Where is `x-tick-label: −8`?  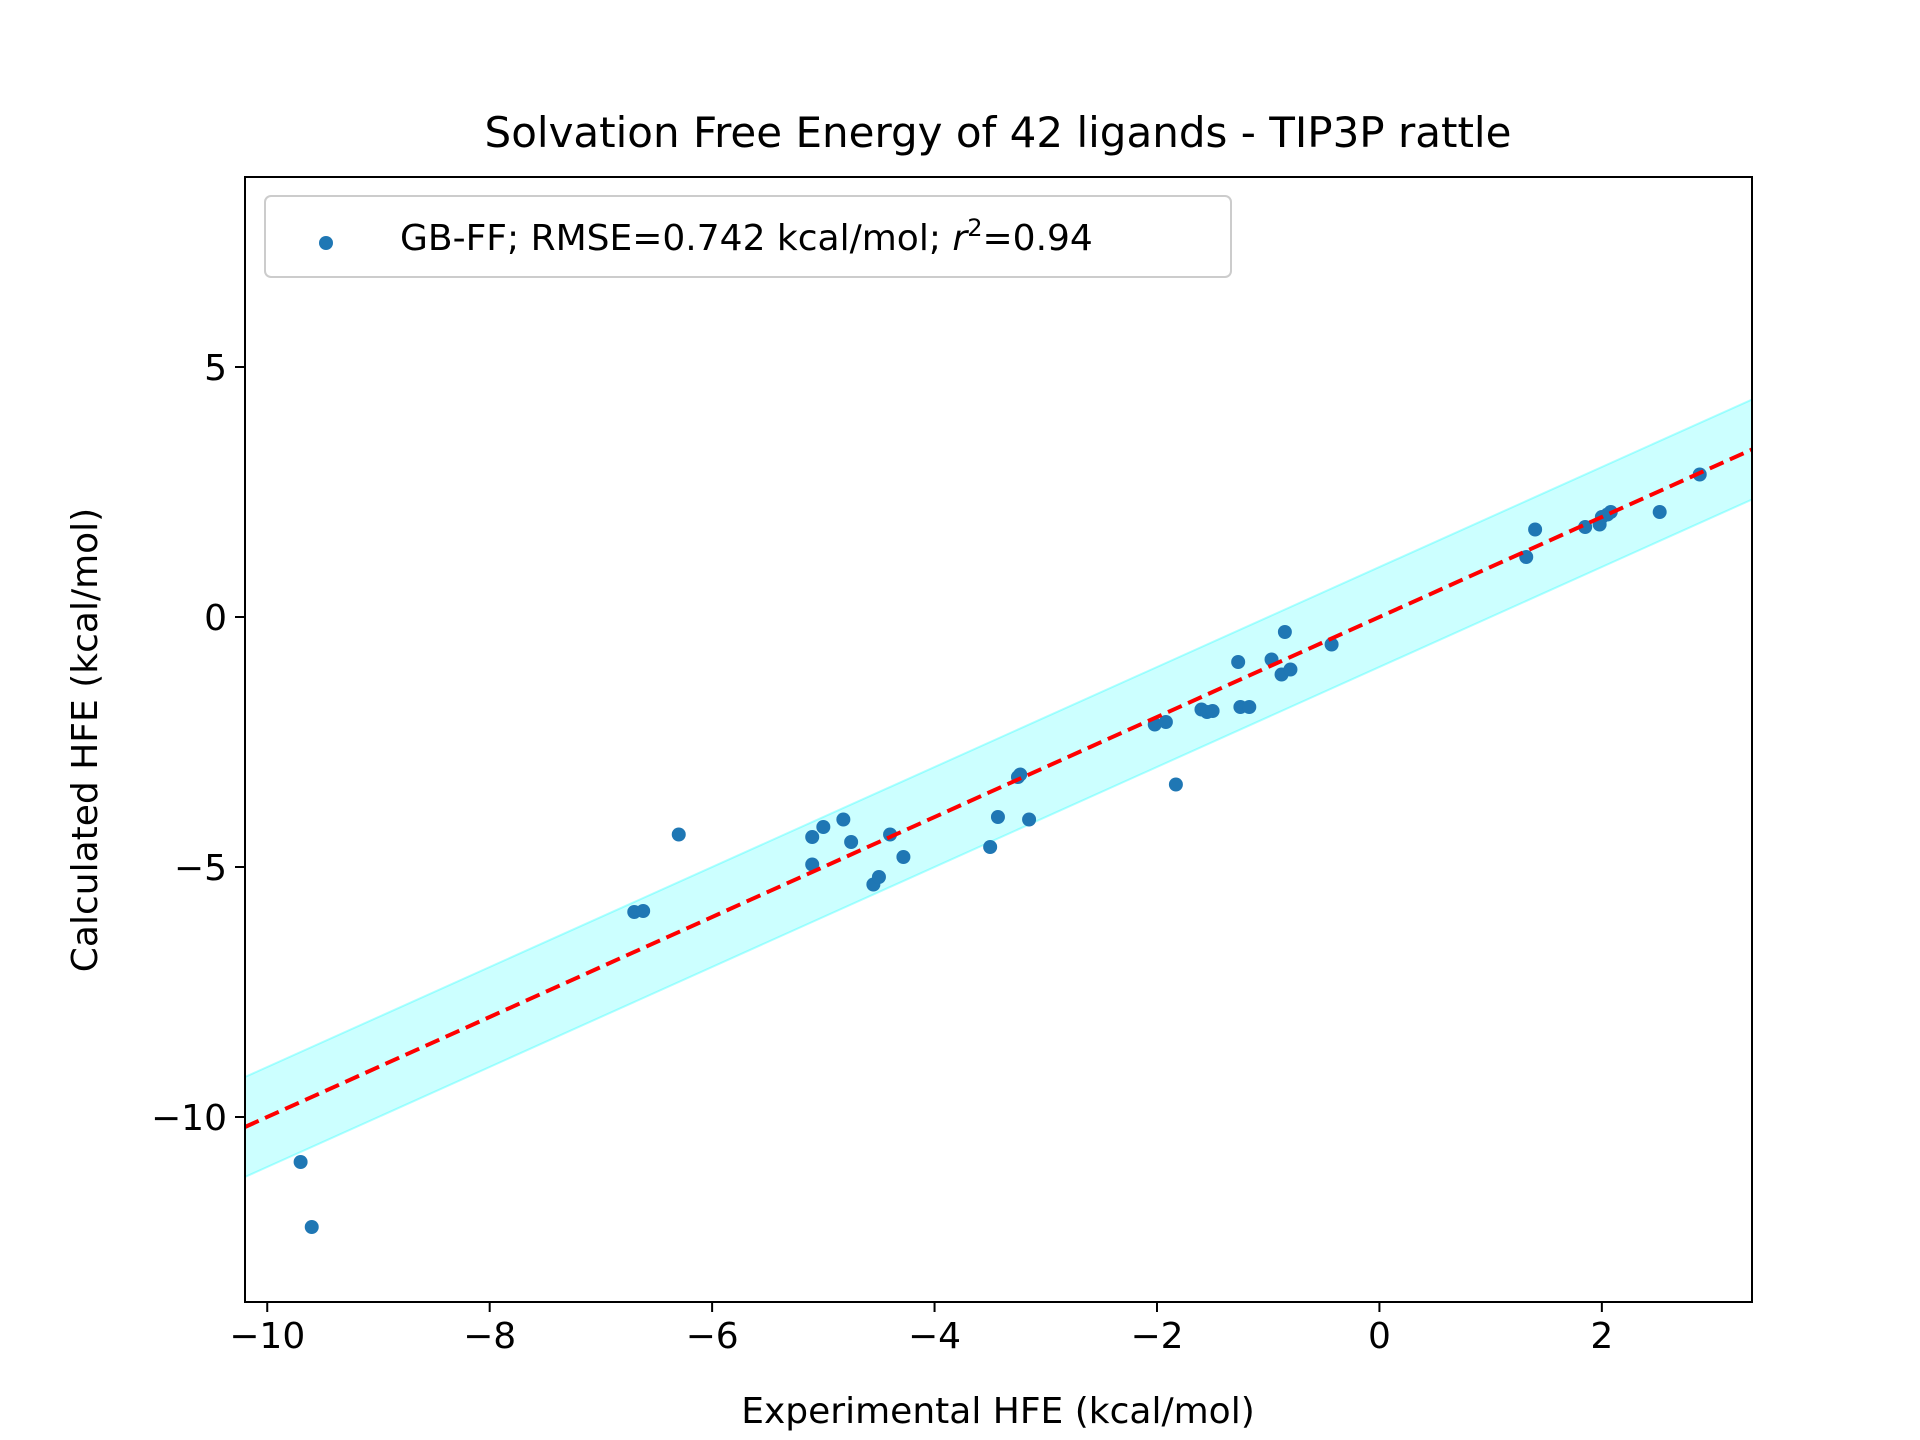
x-tick-label: −8 is located at coordinates (489, 1336).